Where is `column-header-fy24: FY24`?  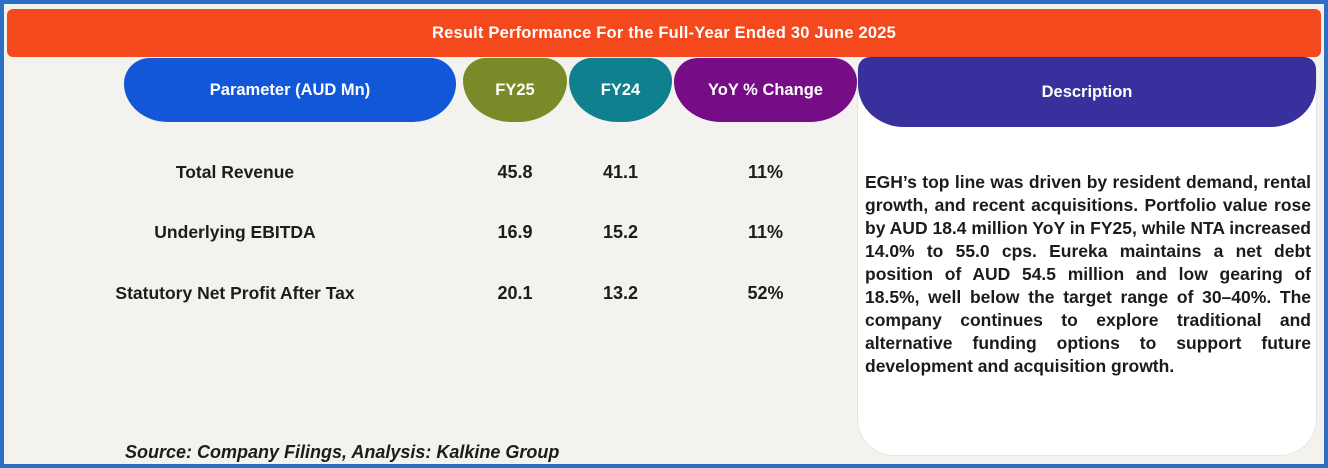
column-header-fy24: FY24 is located at coordinates (620, 90).